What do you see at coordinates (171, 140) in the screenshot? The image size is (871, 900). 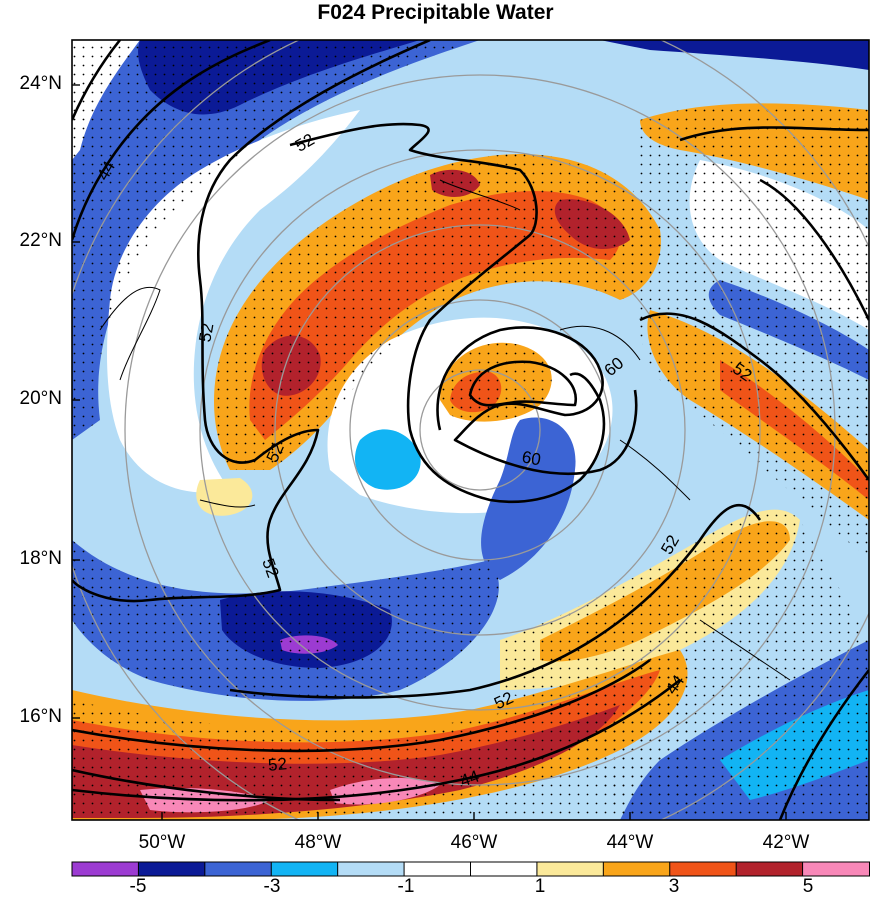 I see `contour-44-nw` at bounding box center [171, 140].